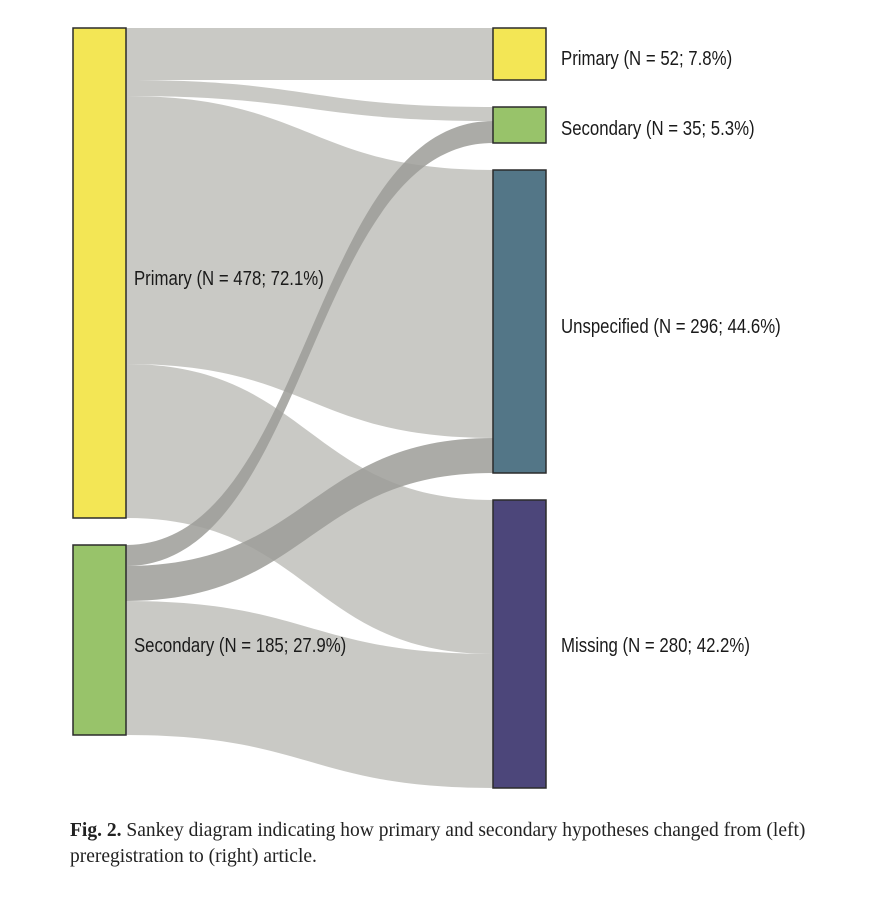 The height and width of the screenshot is (899, 891). Describe the element at coordinates (99, 640) in the screenshot. I see `node-left-secondary` at that location.